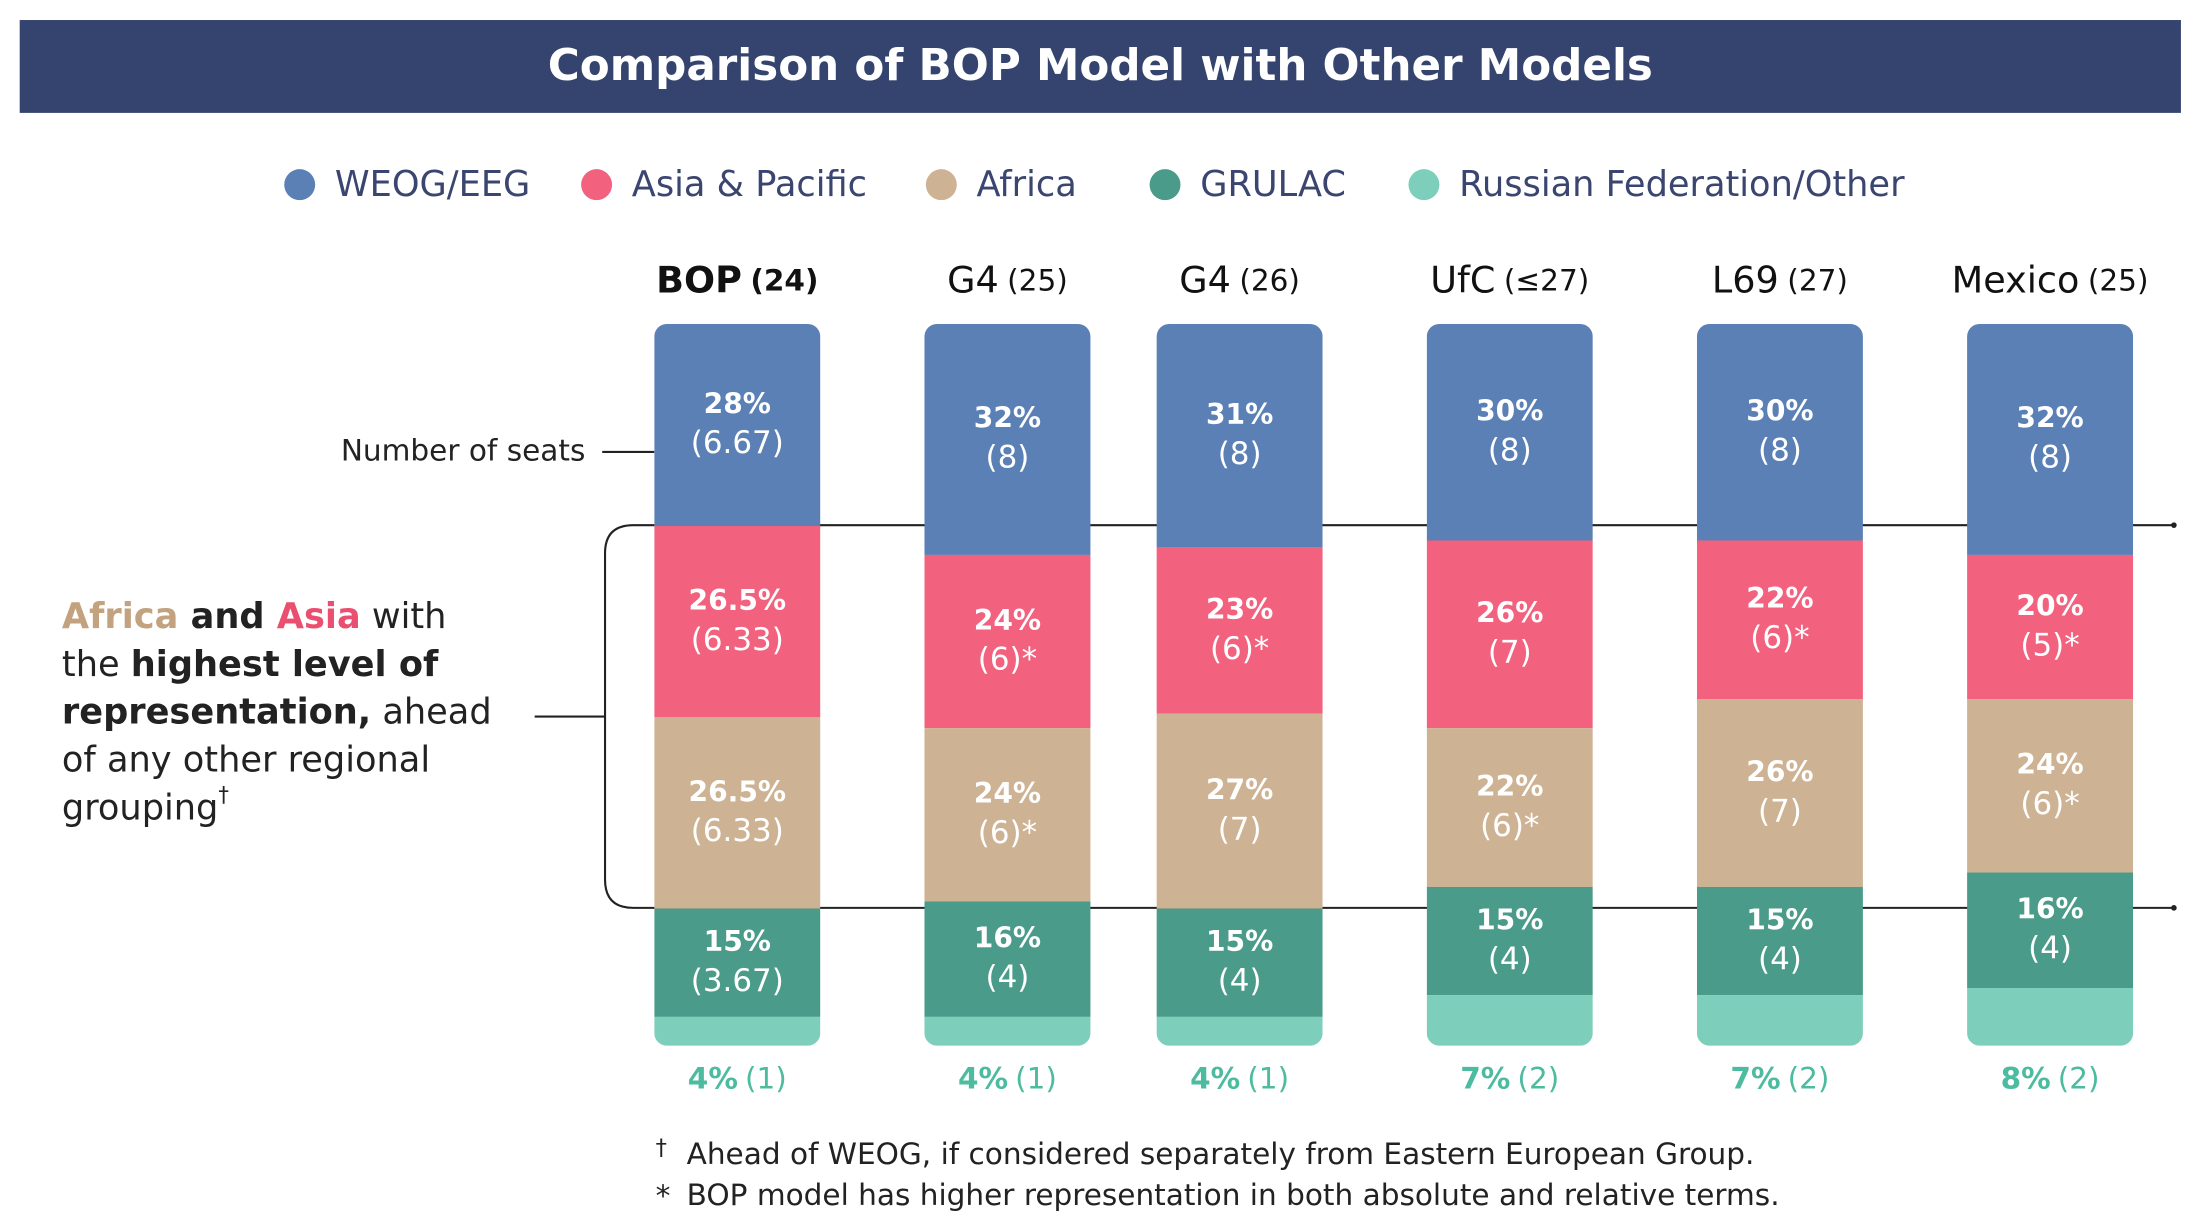 The width and height of the screenshot is (2195, 1229). What do you see at coordinates (973, 279) in the screenshot?
I see `category-name: G4` at bounding box center [973, 279].